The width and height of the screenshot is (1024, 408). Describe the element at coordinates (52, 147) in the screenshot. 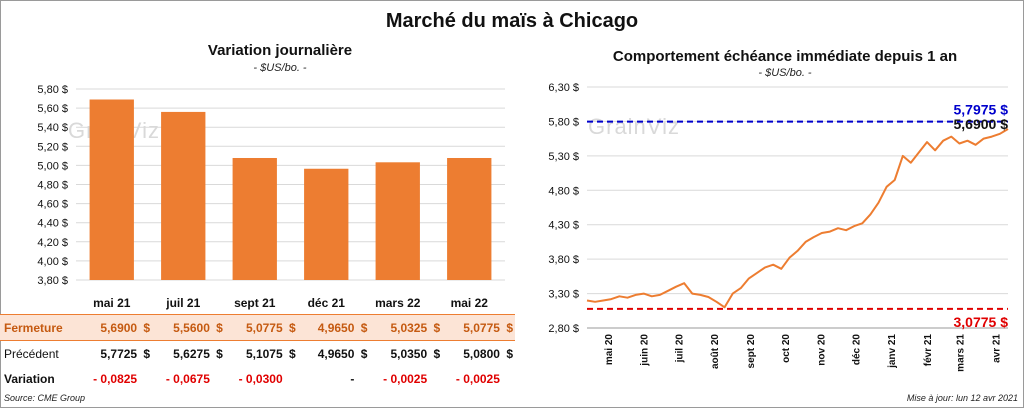

I see `y-tick-label: 5,20 $` at that location.